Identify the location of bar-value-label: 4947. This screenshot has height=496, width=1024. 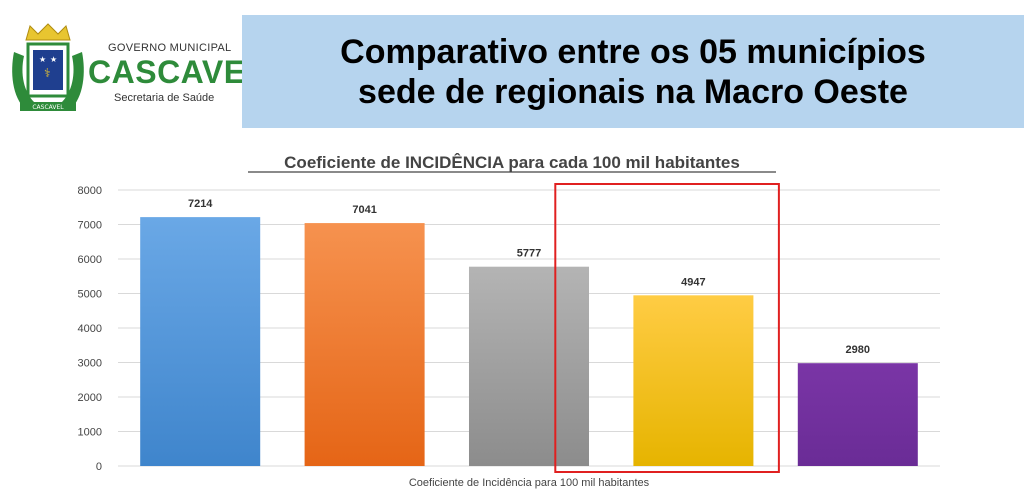
(693, 282).